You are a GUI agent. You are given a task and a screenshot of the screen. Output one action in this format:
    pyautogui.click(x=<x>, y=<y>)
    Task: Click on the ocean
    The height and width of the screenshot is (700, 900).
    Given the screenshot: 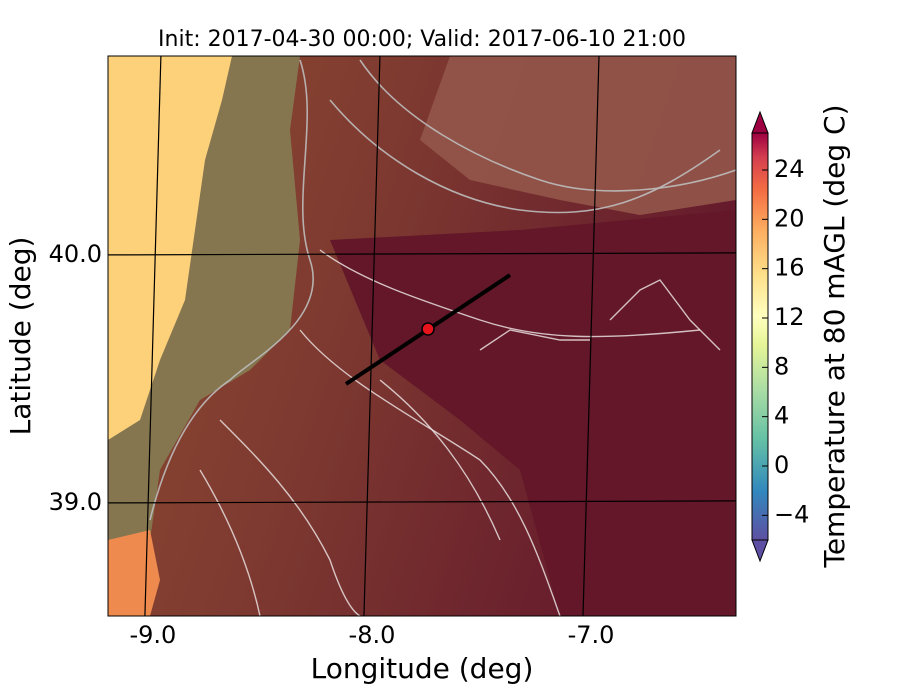 What is the action you would take?
    pyautogui.click(x=170, y=248)
    